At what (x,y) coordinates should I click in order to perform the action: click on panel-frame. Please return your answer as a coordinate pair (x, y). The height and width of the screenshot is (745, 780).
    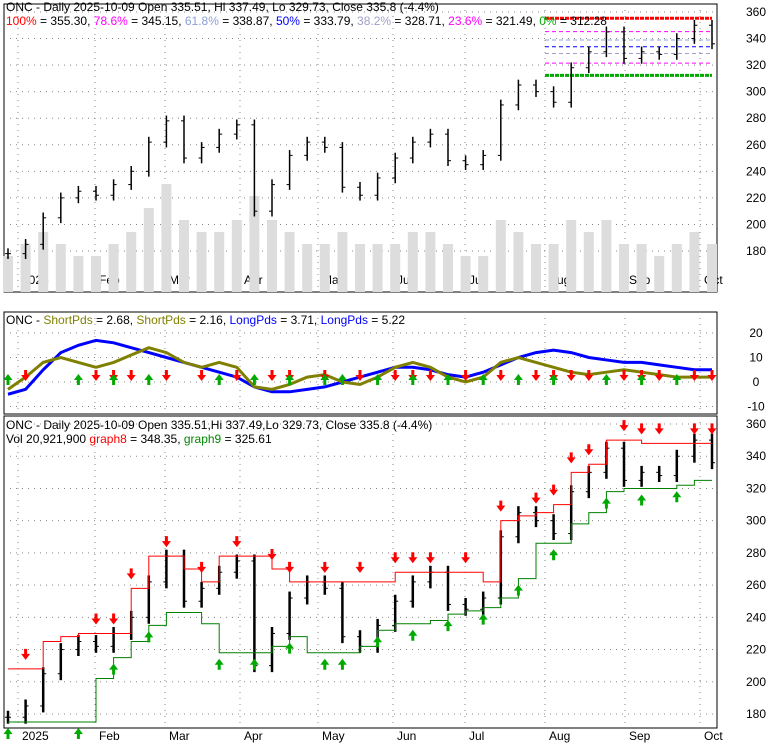
    Looking at the image, I should click on (360, 363).